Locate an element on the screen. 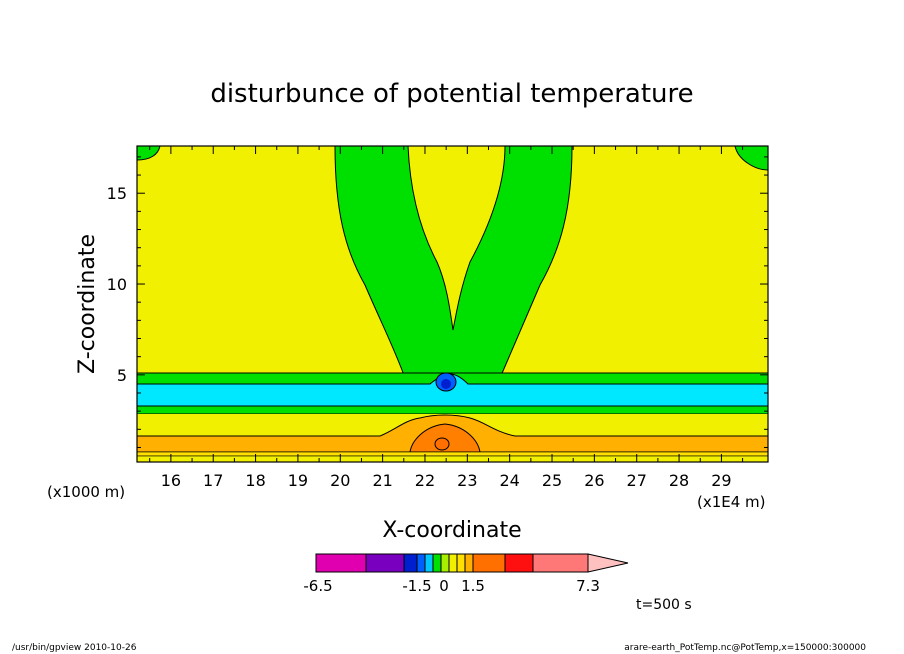  colorbar-label: 0 is located at coordinates (444, 586).